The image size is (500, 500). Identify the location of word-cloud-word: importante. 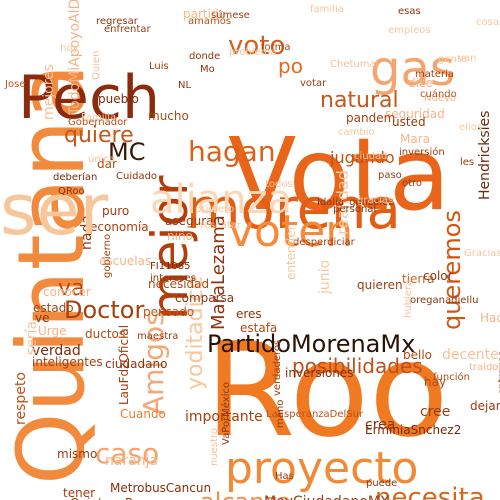
(224, 417).